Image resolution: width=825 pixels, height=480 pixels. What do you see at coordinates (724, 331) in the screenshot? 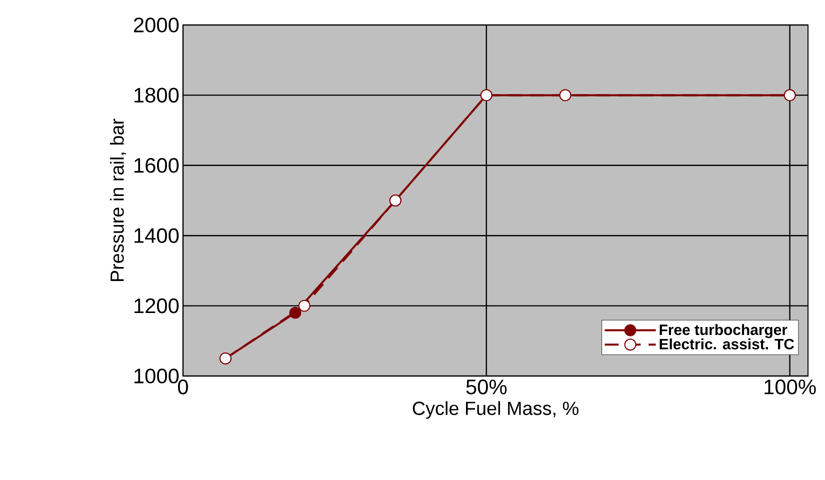
I see `legend-label: Free turbocharger` at bounding box center [724, 331].